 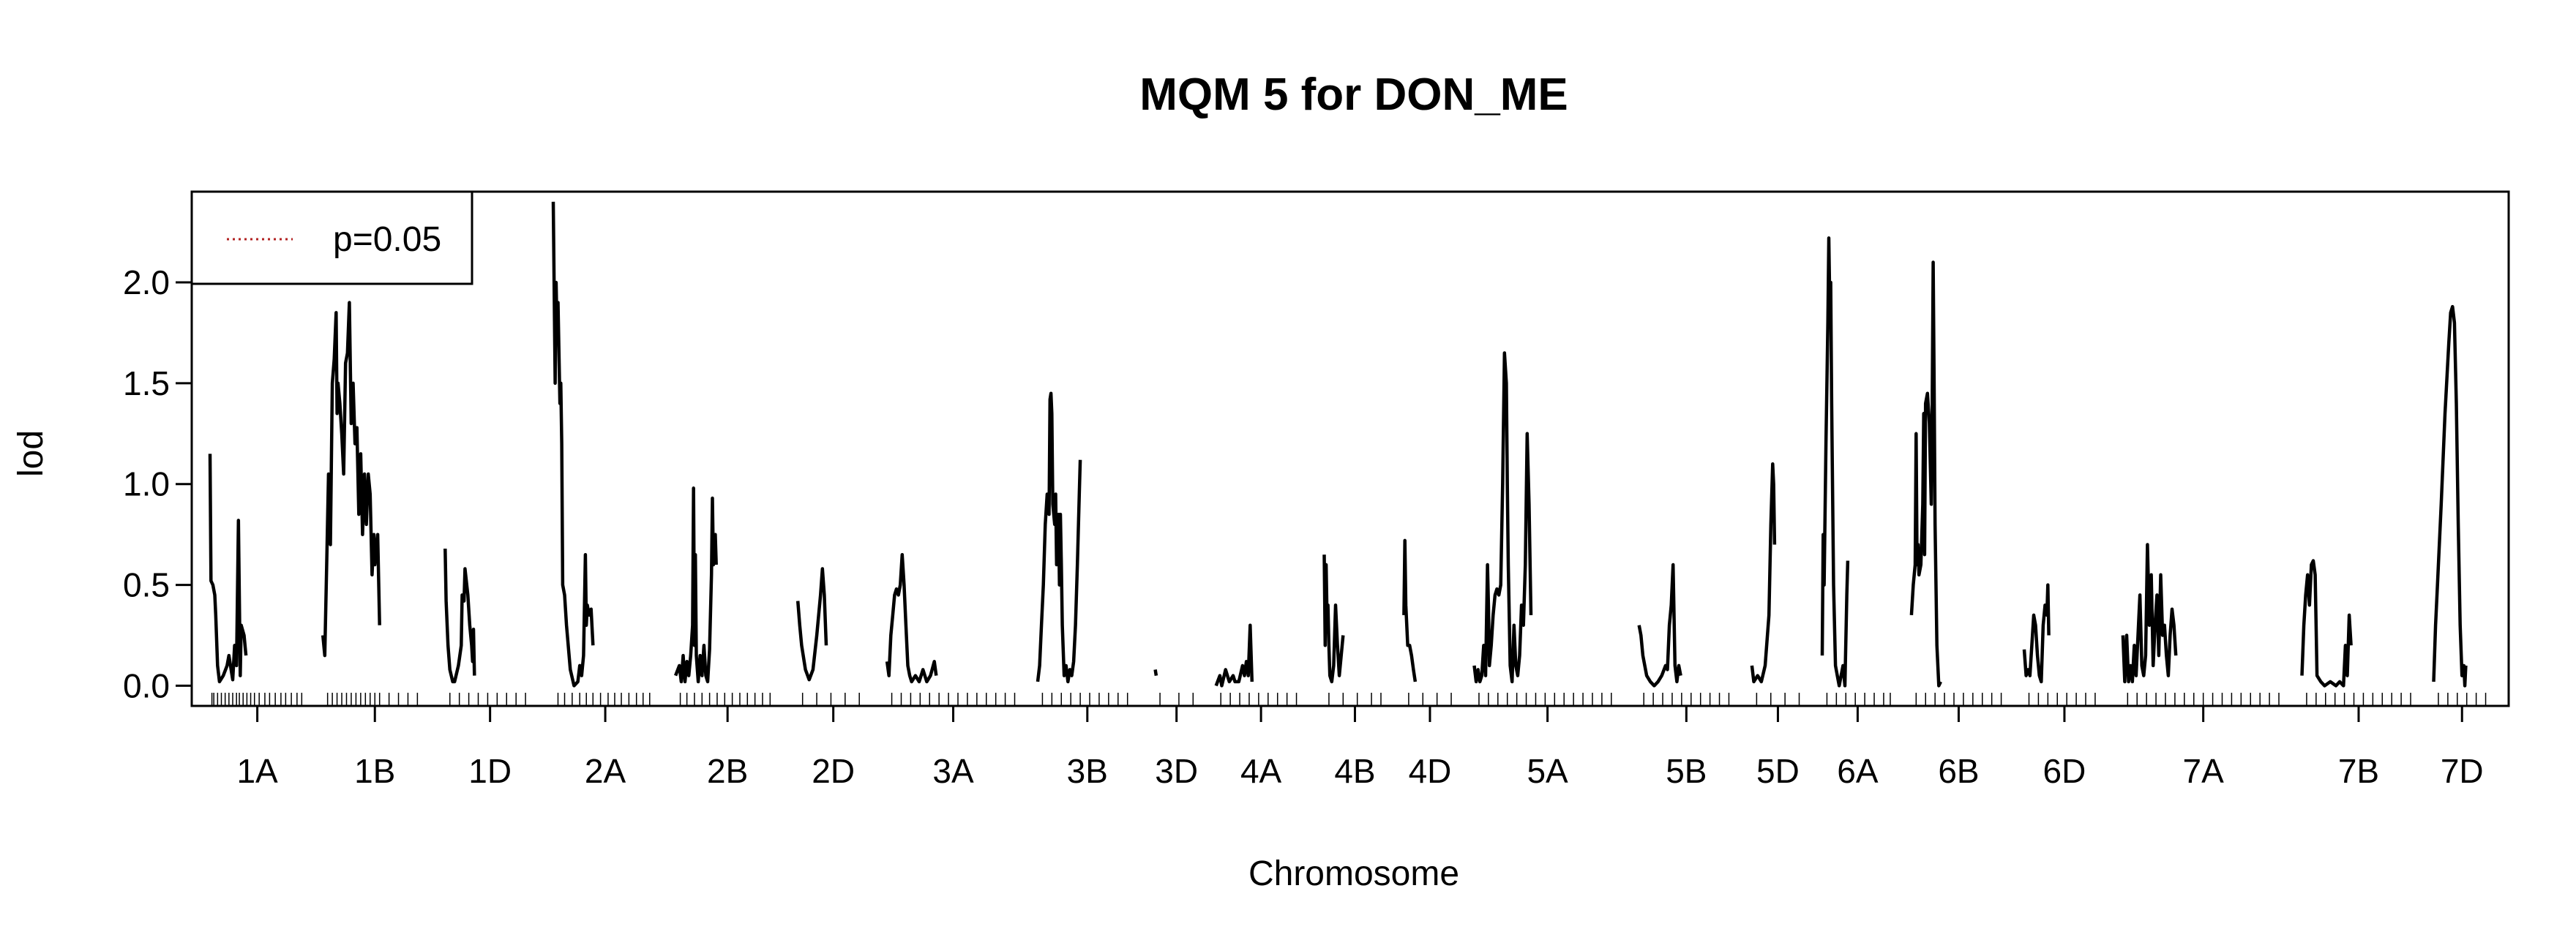 What do you see at coordinates (2450, 496) in the screenshot?
I see `lod-line-7D` at bounding box center [2450, 496].